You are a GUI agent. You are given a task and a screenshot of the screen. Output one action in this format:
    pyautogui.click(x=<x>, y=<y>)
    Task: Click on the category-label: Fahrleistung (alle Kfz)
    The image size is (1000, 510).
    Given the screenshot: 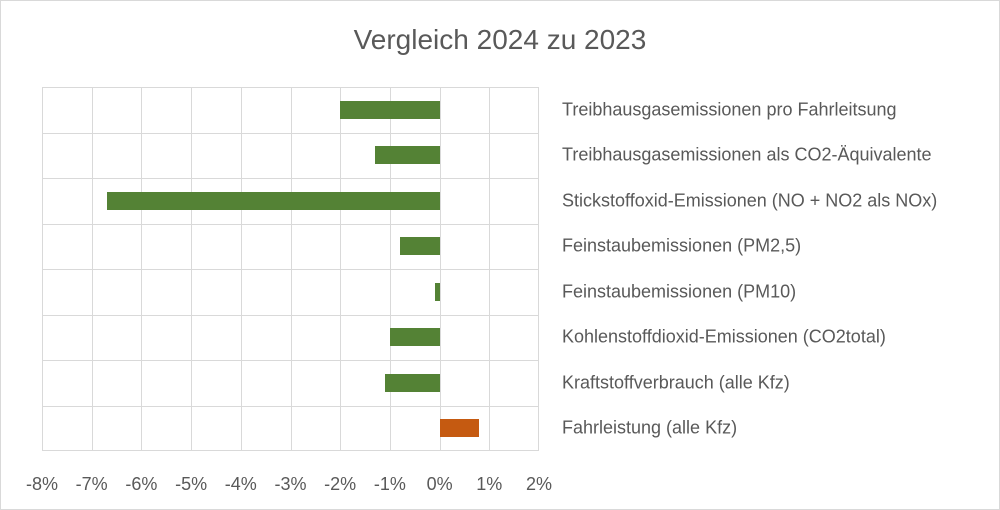 What is the action you would take?
    pyautogui.click(x=650, y=427)
    